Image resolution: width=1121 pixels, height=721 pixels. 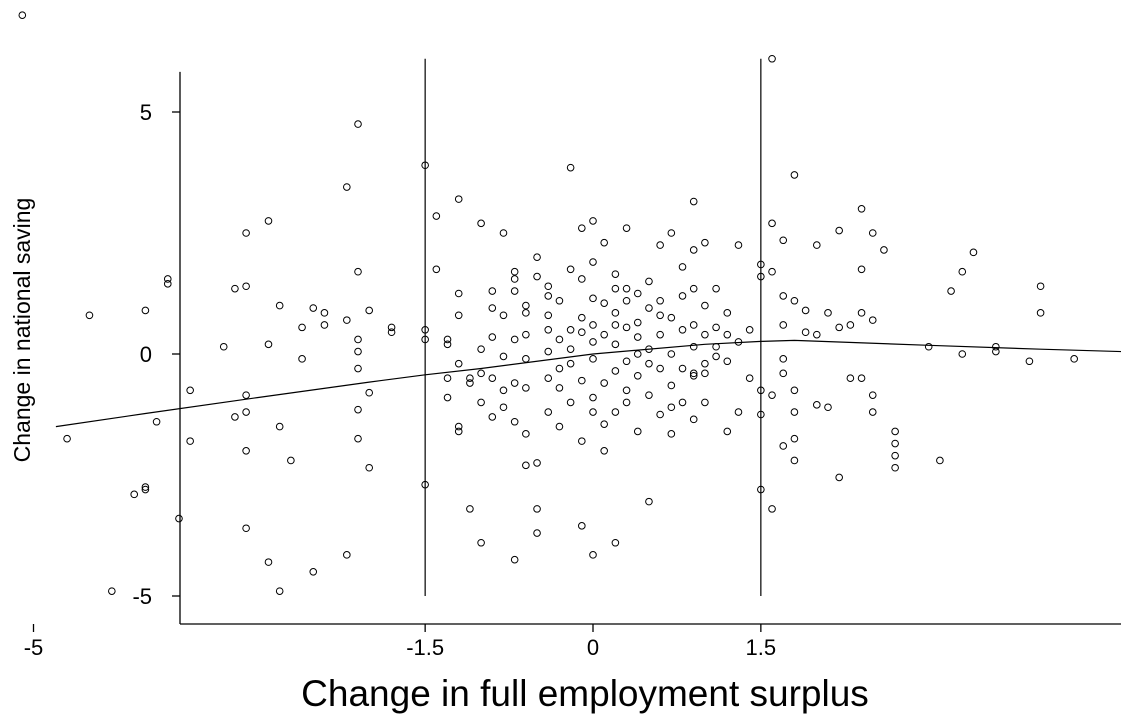 I want to click on y-tick-label-2: 5, so click(x=146, y=112).